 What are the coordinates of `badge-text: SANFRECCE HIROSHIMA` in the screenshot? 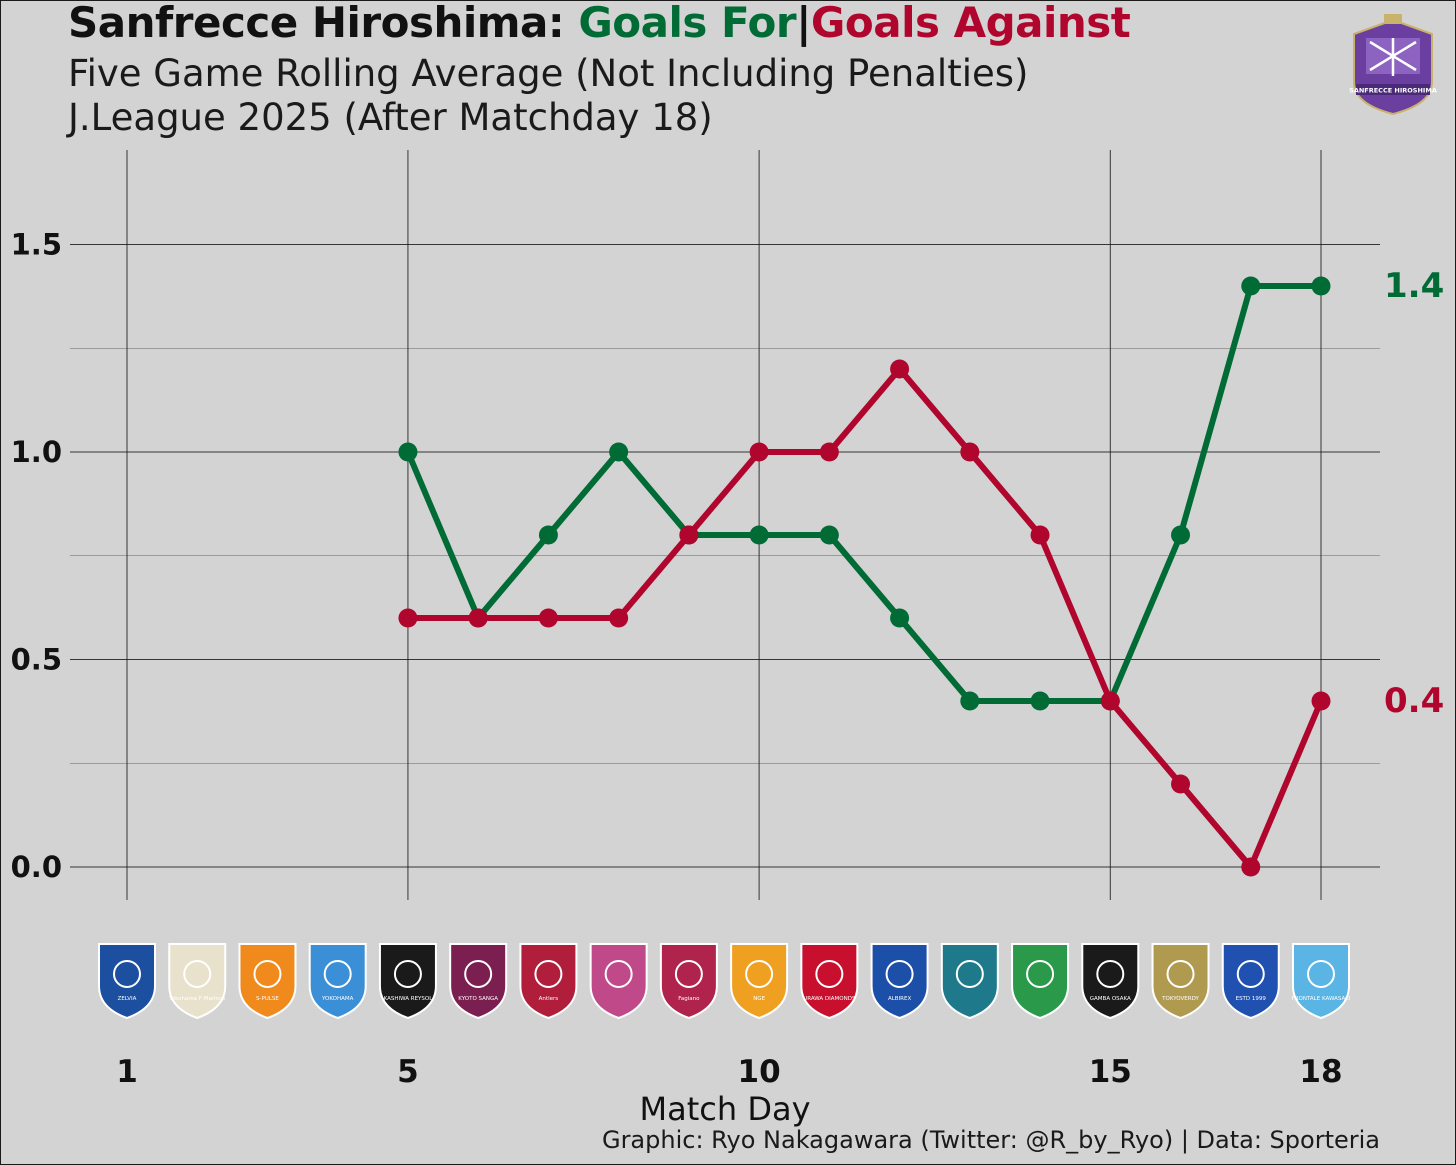 It's located at (1393, 91).